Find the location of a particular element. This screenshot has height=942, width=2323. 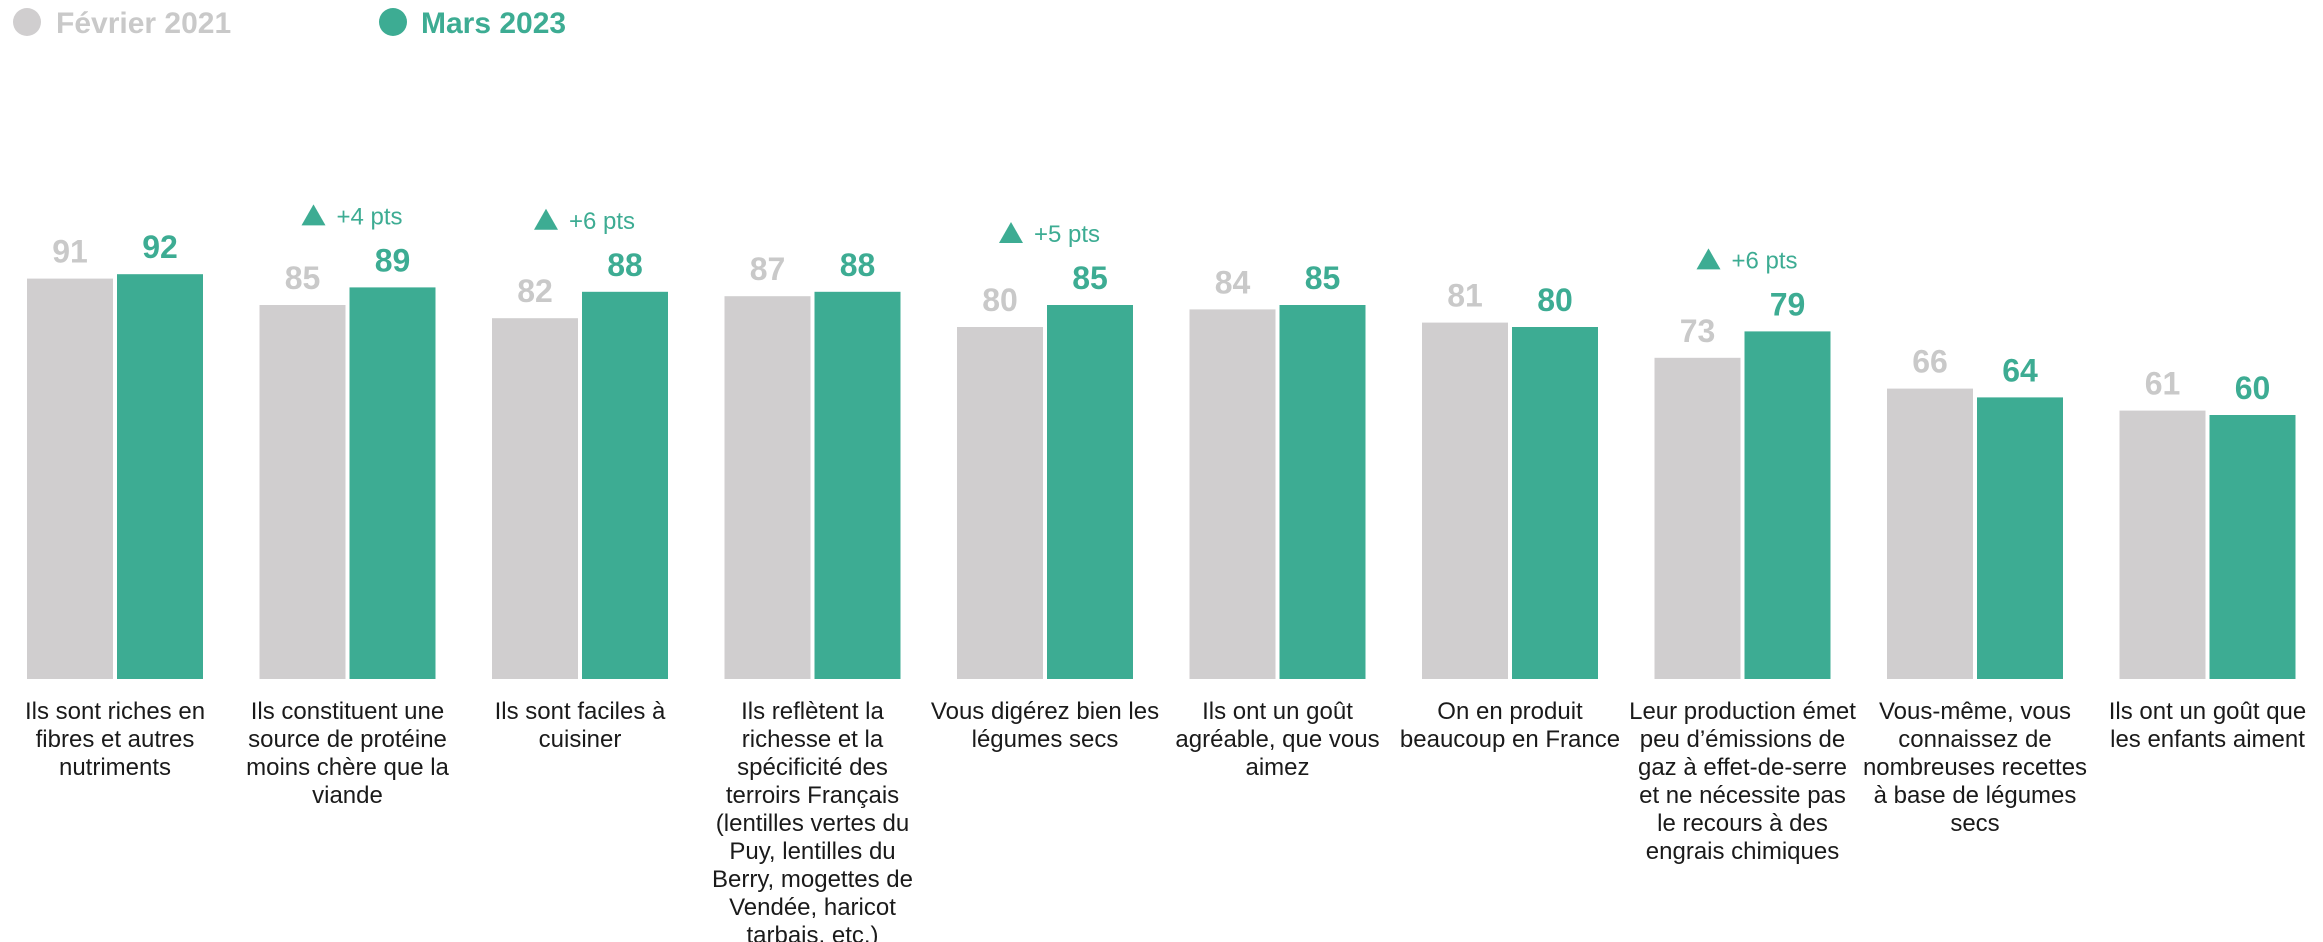

category-label-line: le recours à des is located at coordinates (1742, 823).